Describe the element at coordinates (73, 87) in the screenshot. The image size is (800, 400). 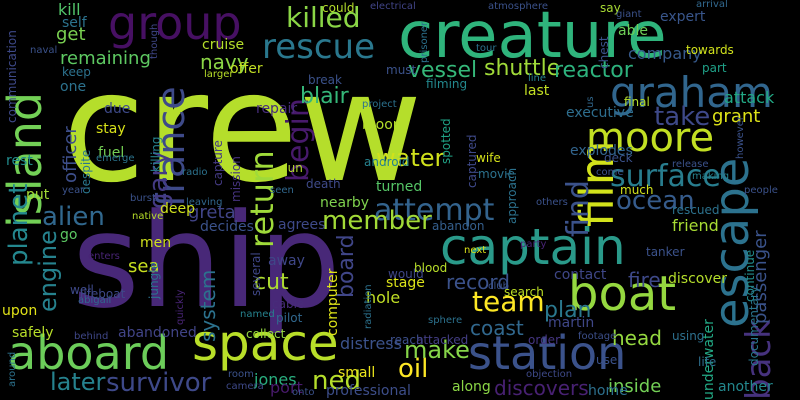
I see `word-one: one` at that location.